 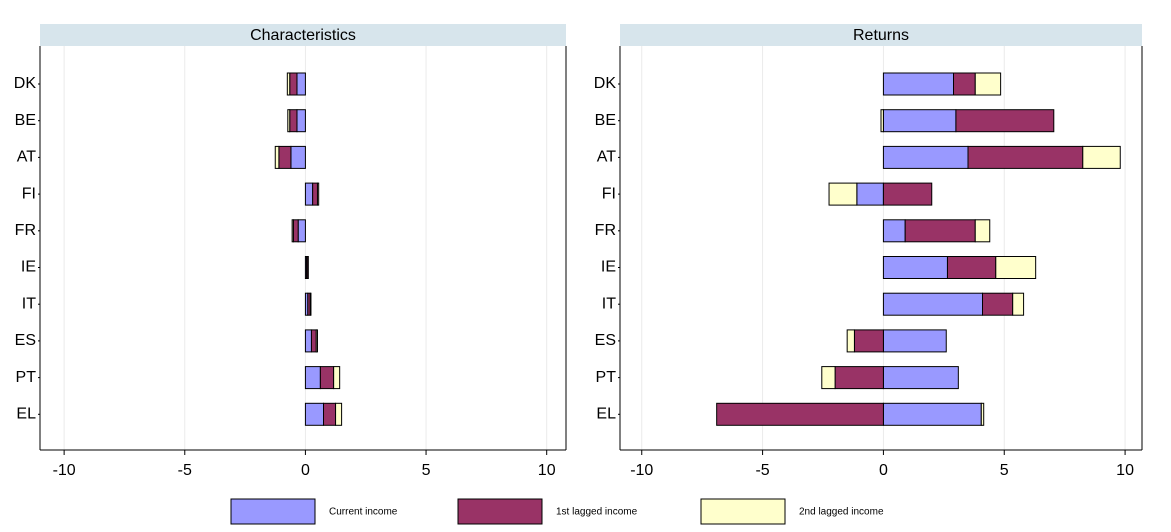 I want to click on legend-label: Current income, so click(x=363, y=512).